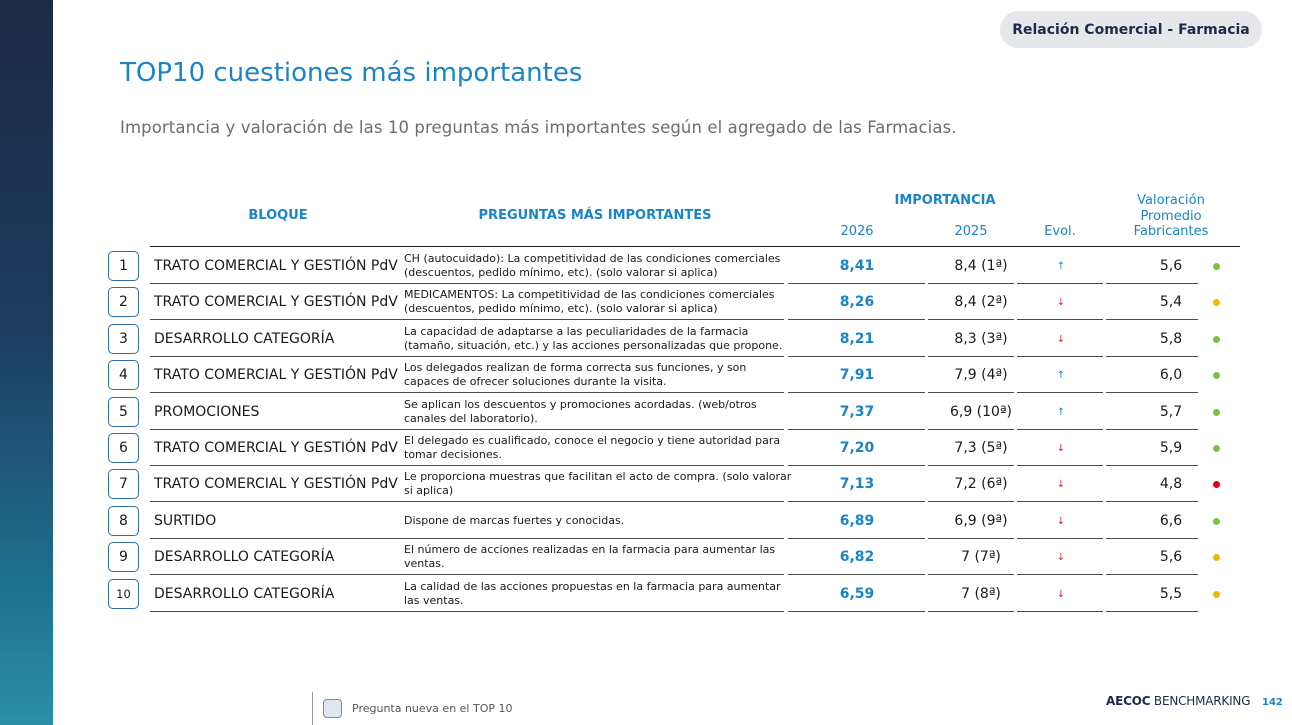  I want to click on legend-label: Pregunta nueva en el TOP 10, so click(432, 708).